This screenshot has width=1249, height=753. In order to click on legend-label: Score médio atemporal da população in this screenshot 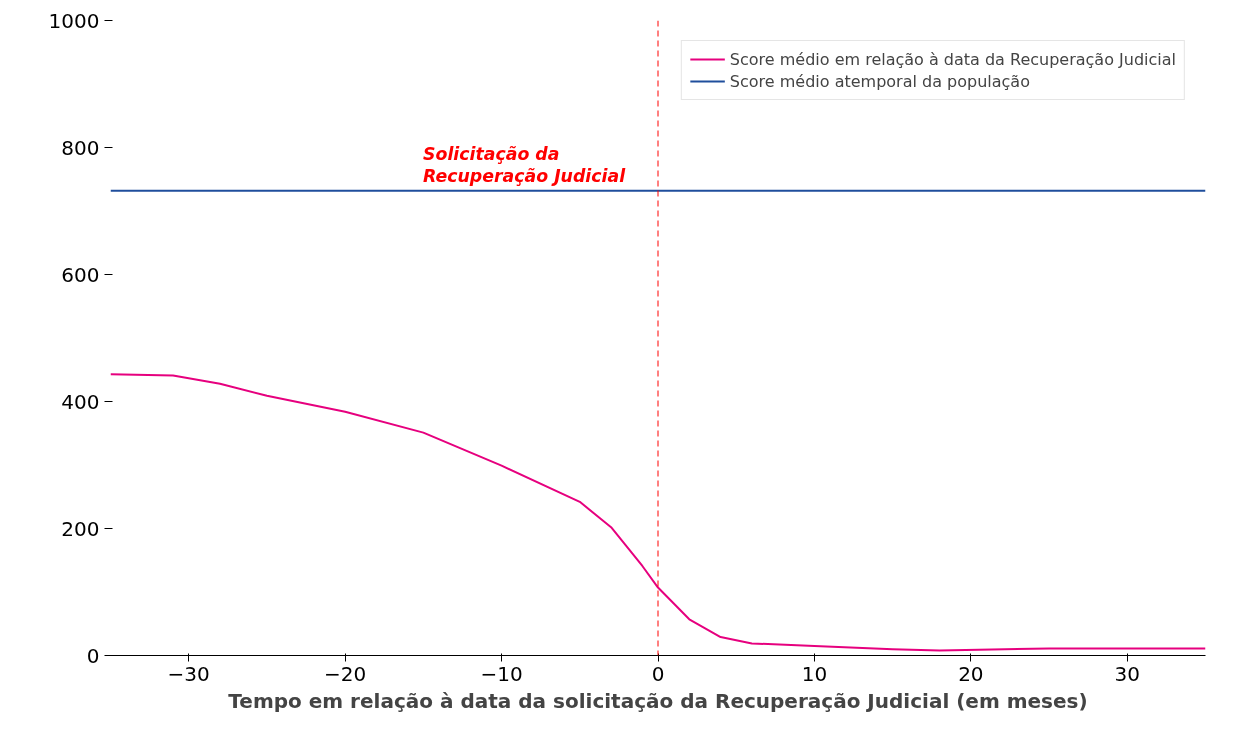, I will do `click(879, 81)`.